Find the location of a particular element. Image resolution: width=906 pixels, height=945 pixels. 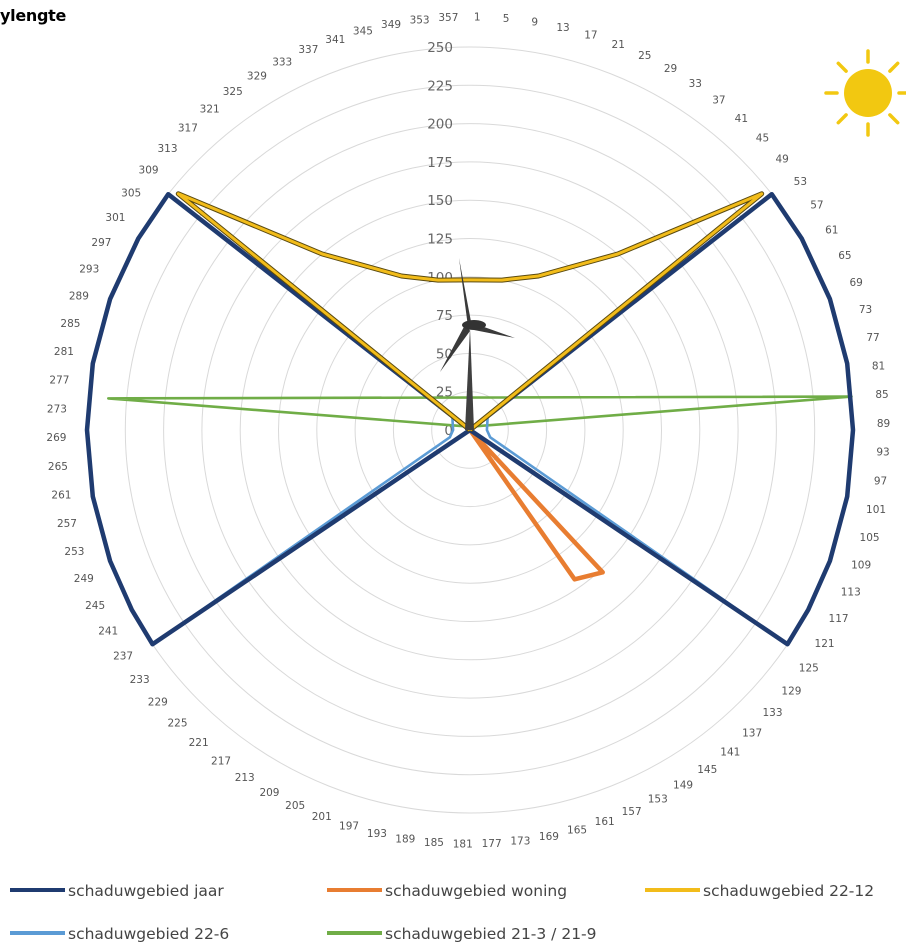

direction-label: 165 is located at coordinates (577, 831).